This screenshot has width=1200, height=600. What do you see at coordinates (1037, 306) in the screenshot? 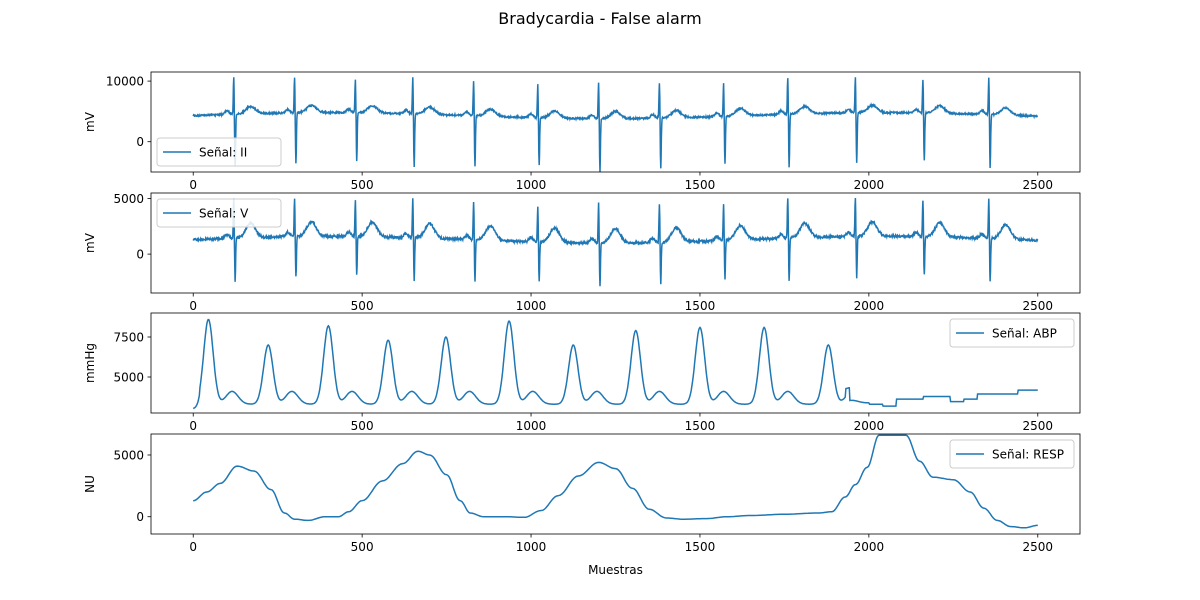
I see `x-tick-label-2-5: 2500` at bounding box center [1037, 306].